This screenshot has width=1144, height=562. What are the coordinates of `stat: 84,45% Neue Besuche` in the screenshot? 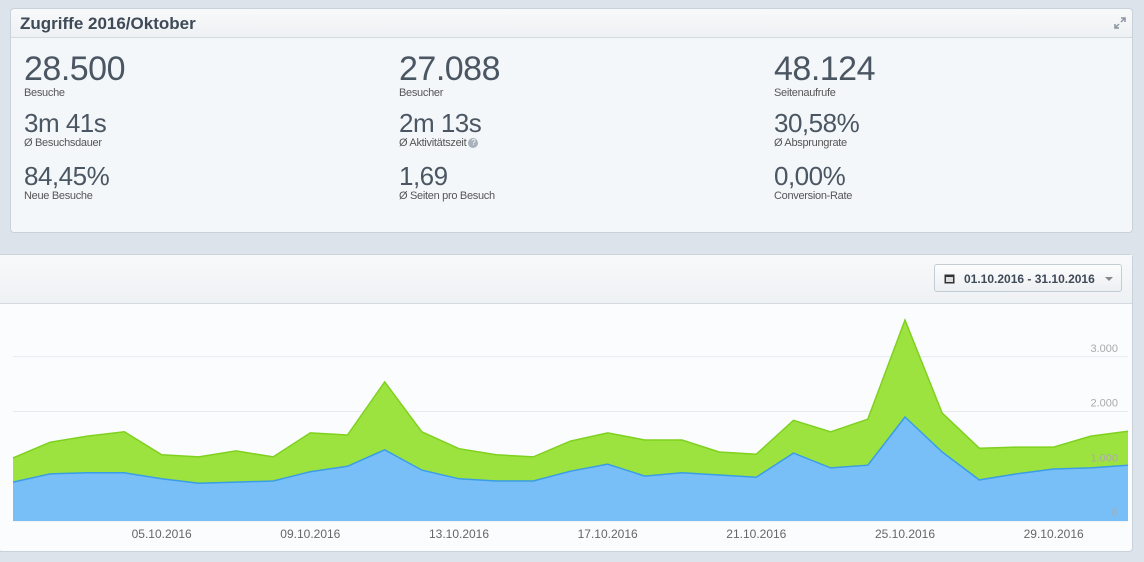 It's located at (67, 181).